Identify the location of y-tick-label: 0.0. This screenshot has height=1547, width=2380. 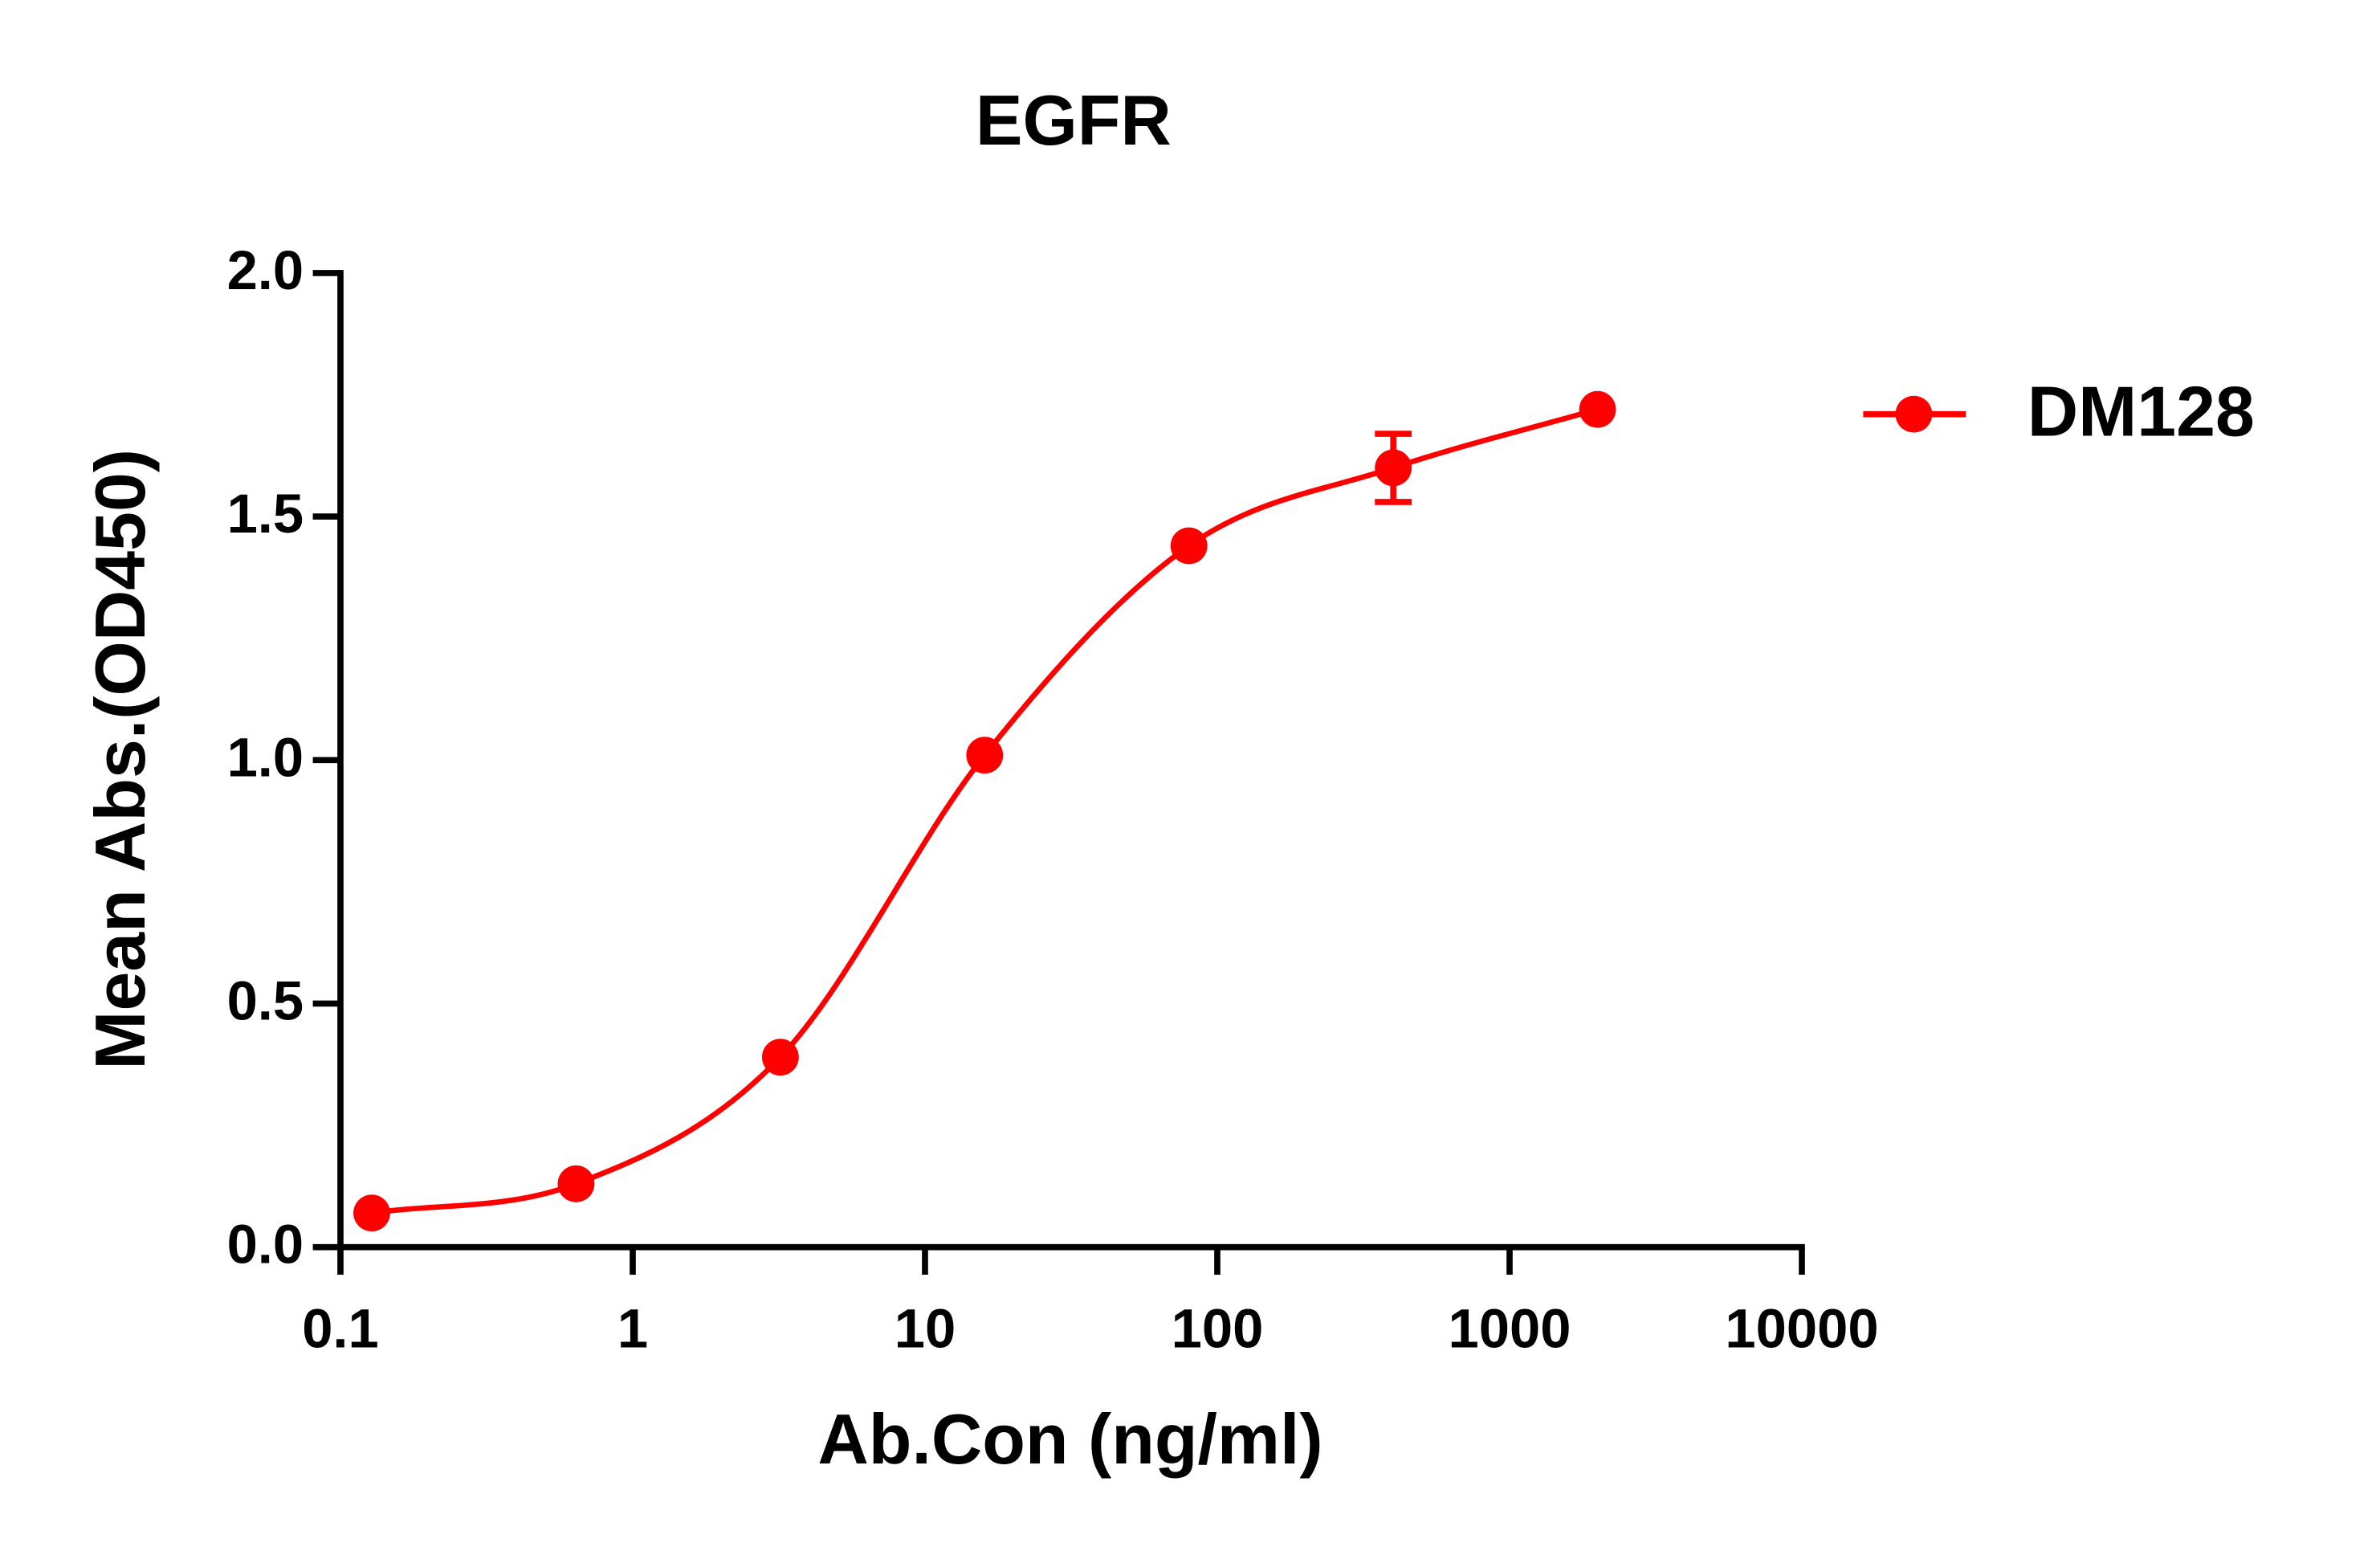
(266, 1245).